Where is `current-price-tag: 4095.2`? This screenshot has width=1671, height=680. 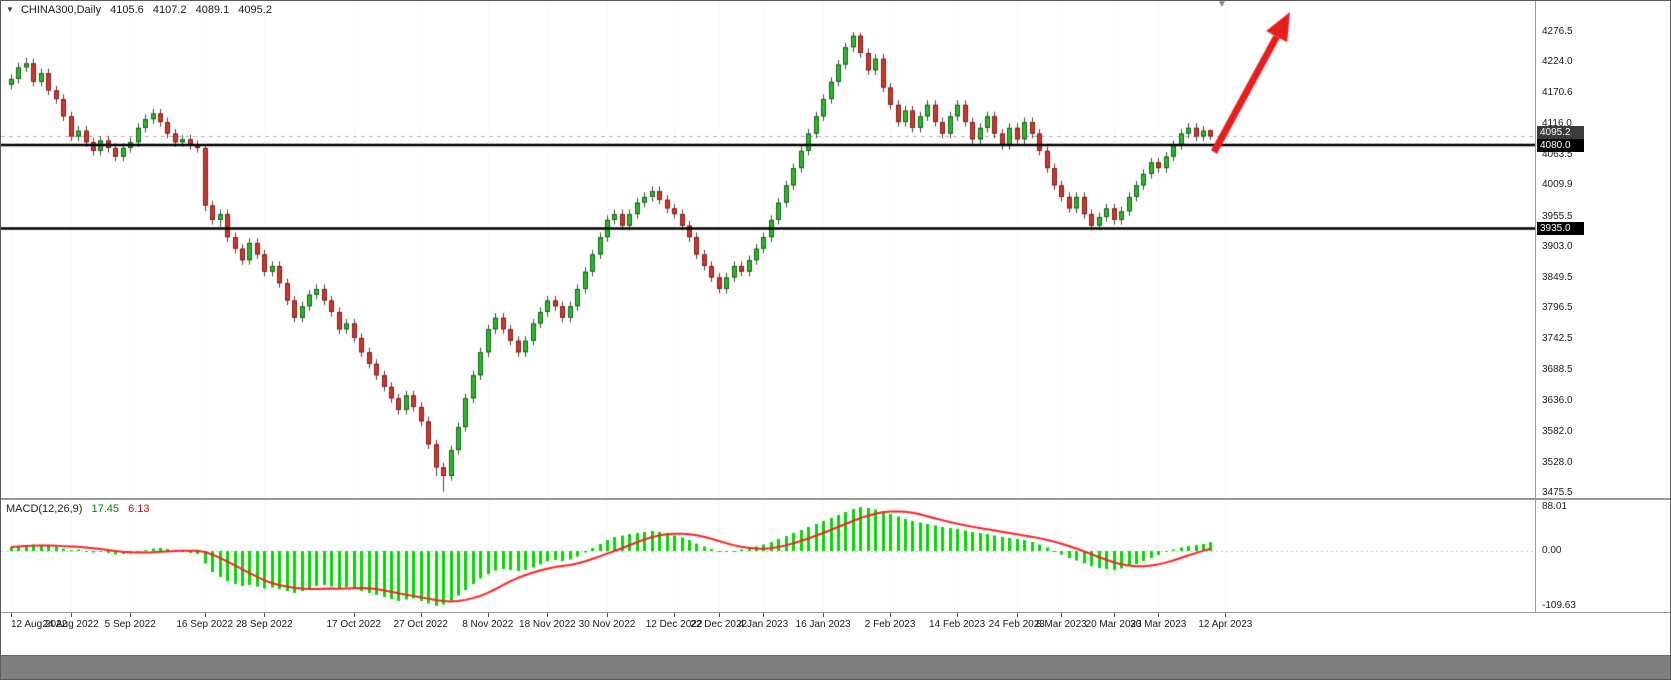 current-price-tag: 4095.2 is located at coordinates (1560, 132).